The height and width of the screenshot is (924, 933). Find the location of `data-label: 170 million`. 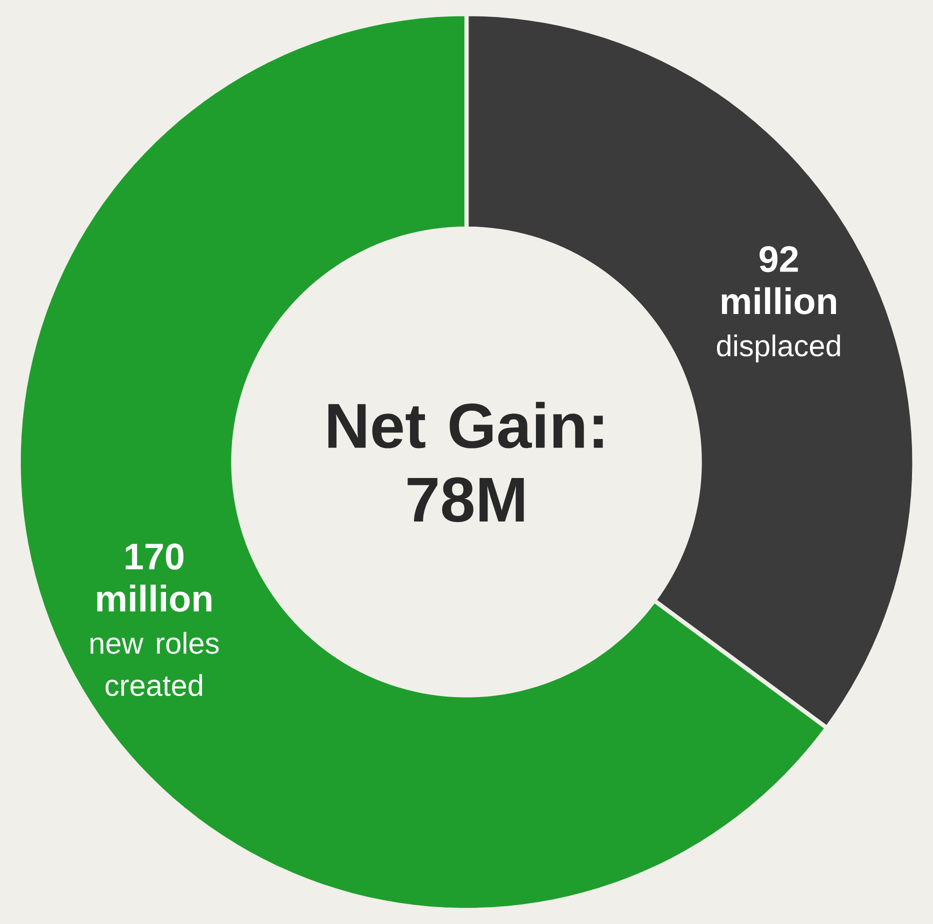

data-label: 170 million is located at coordinates (154, 578).